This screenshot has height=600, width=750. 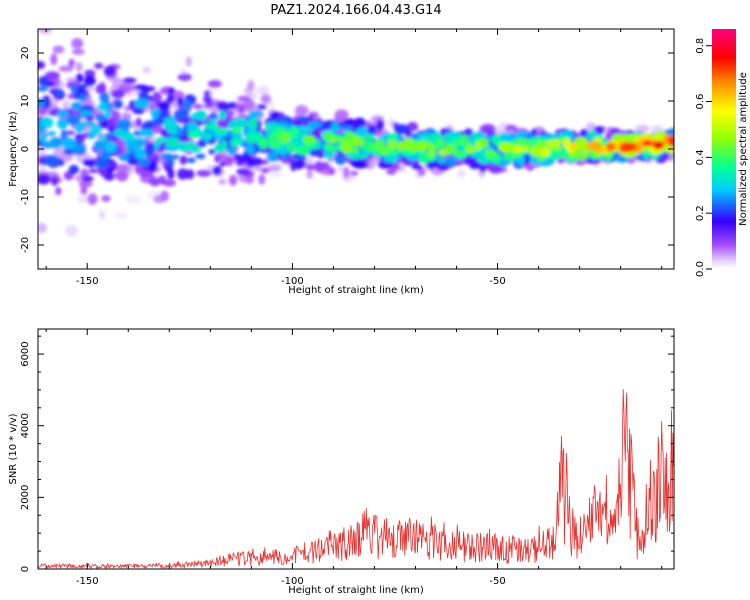 I want to click on snr-xtick-label: -150, so click(x=87, y=581).